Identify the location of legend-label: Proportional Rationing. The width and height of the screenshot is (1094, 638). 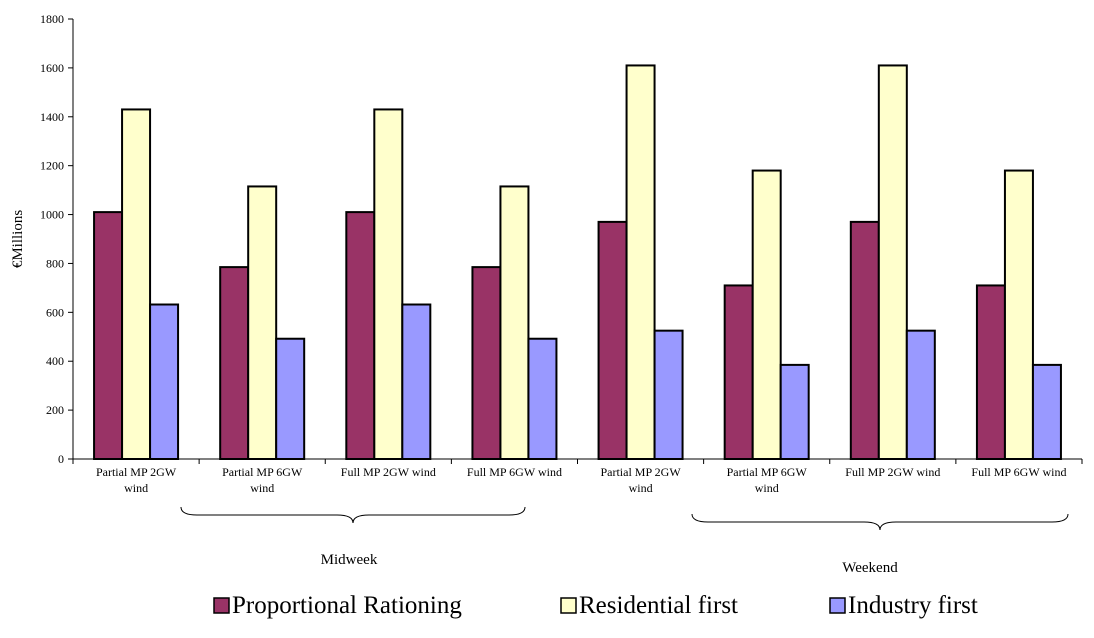
(347, 605).